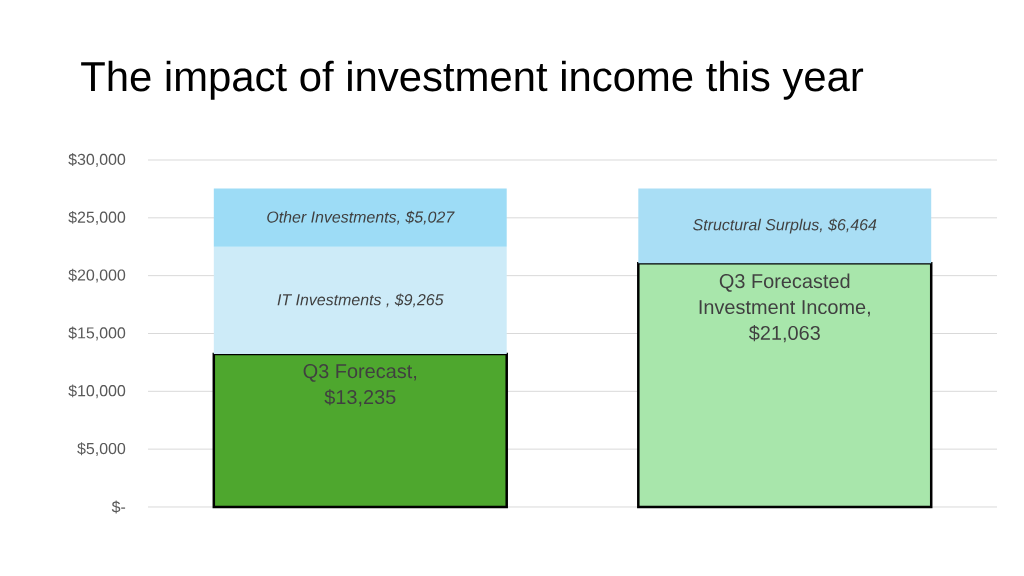 This screenshot has height=576, width=1024. I want to click on data-label: Q3 Forecast, $13,235, so click(360, 385).